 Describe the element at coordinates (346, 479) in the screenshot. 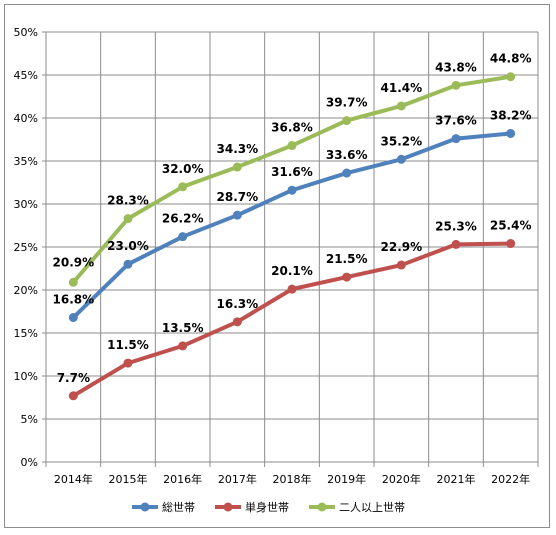

I see `x-tick-label: 2019年` at that location.